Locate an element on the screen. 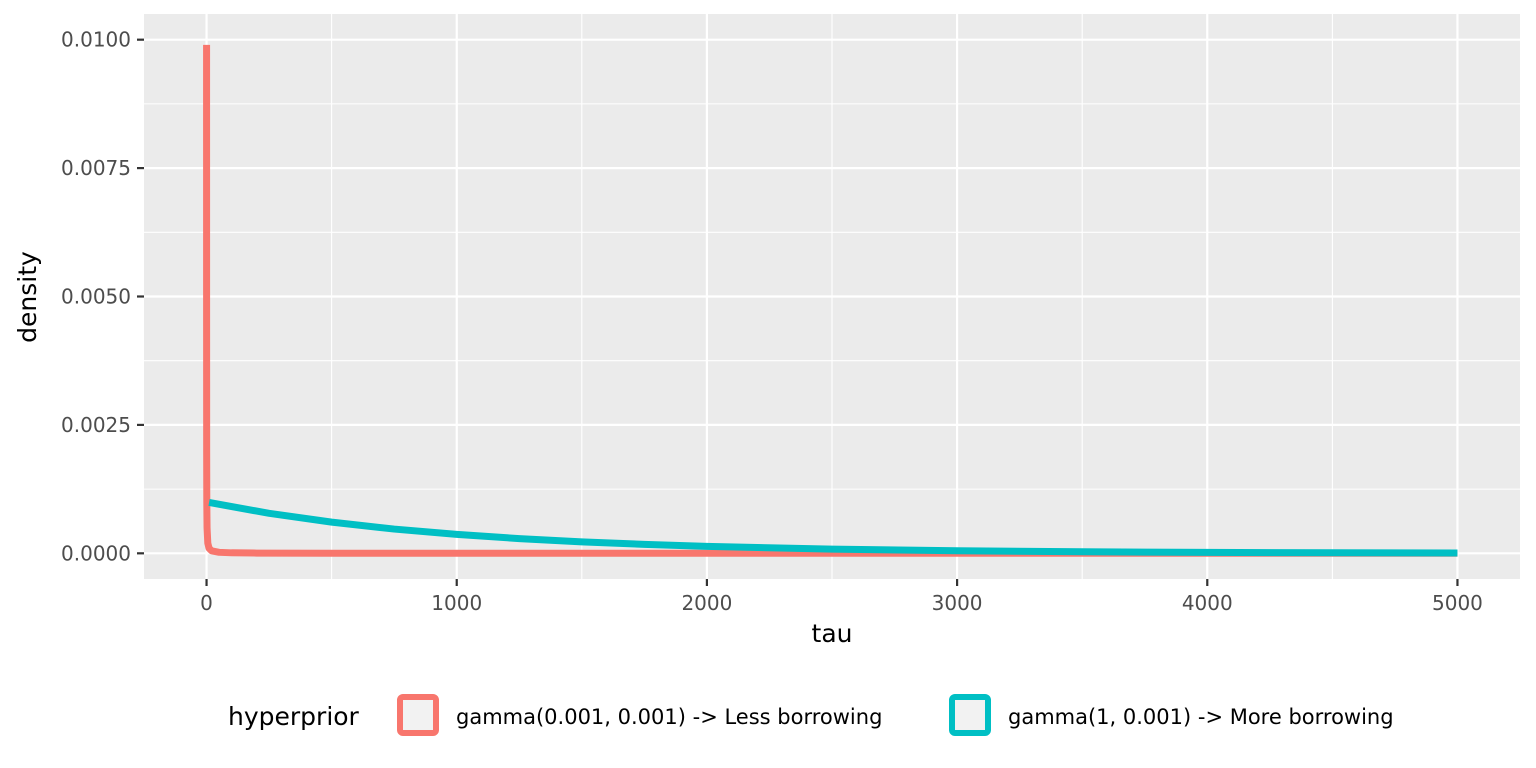 The height and width of the screenshot is (768, 1536). x-tick-label: 3000 is located at coordinates (957, 603).